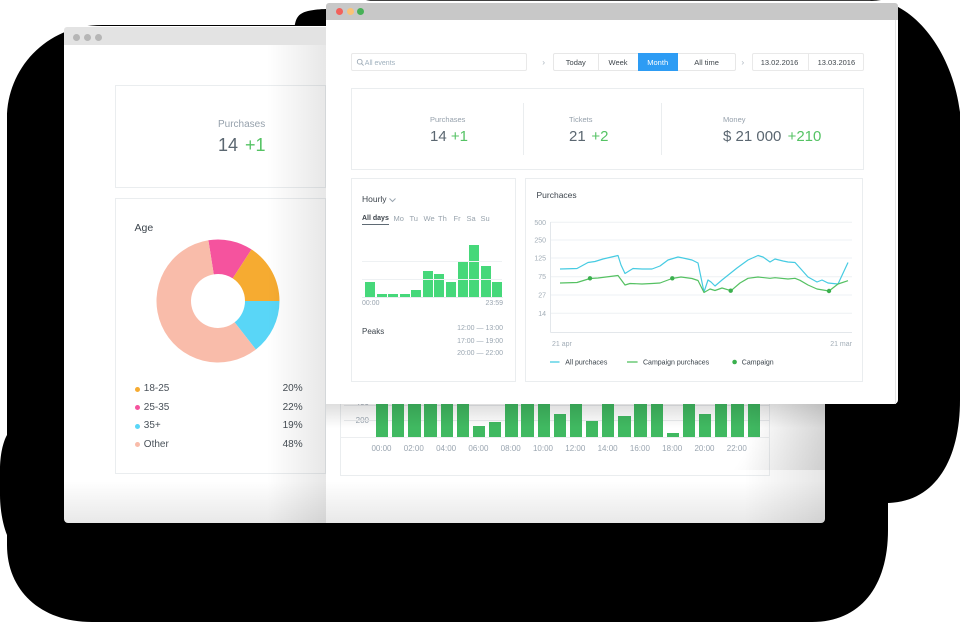 This screenshot has width=960, height=628. I want to click on svg-text: Campaign purchaces, so click(676, 363).